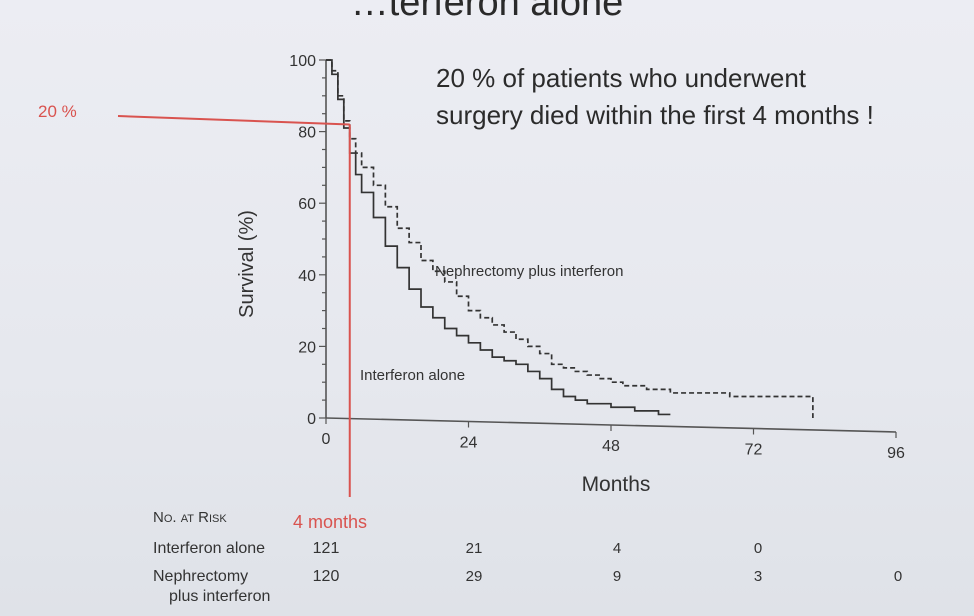 The image size is (974, 616). Describe the element at coordinates (220, 596) in the screenshot. I see `at-risk-row-2-name-line2: plus interferon` at that location.